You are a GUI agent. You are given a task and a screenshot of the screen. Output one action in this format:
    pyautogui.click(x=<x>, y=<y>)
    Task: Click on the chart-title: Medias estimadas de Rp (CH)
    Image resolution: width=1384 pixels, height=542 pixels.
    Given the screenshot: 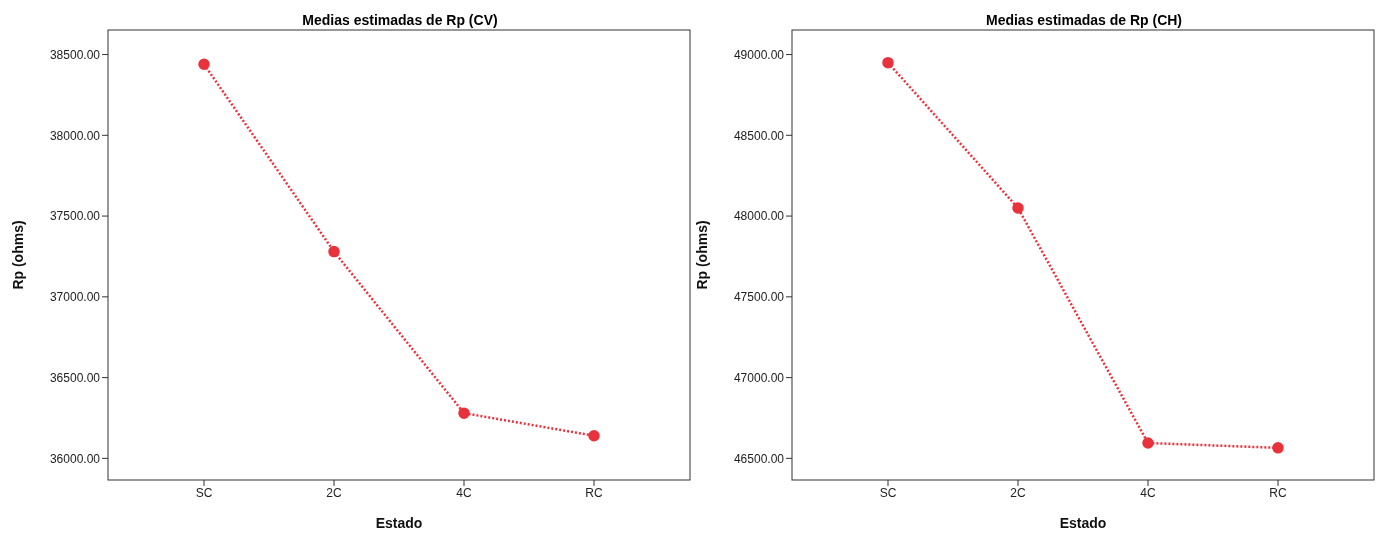 What is the action you would take?
    pyautogui.click(x=1084, y=20)
    